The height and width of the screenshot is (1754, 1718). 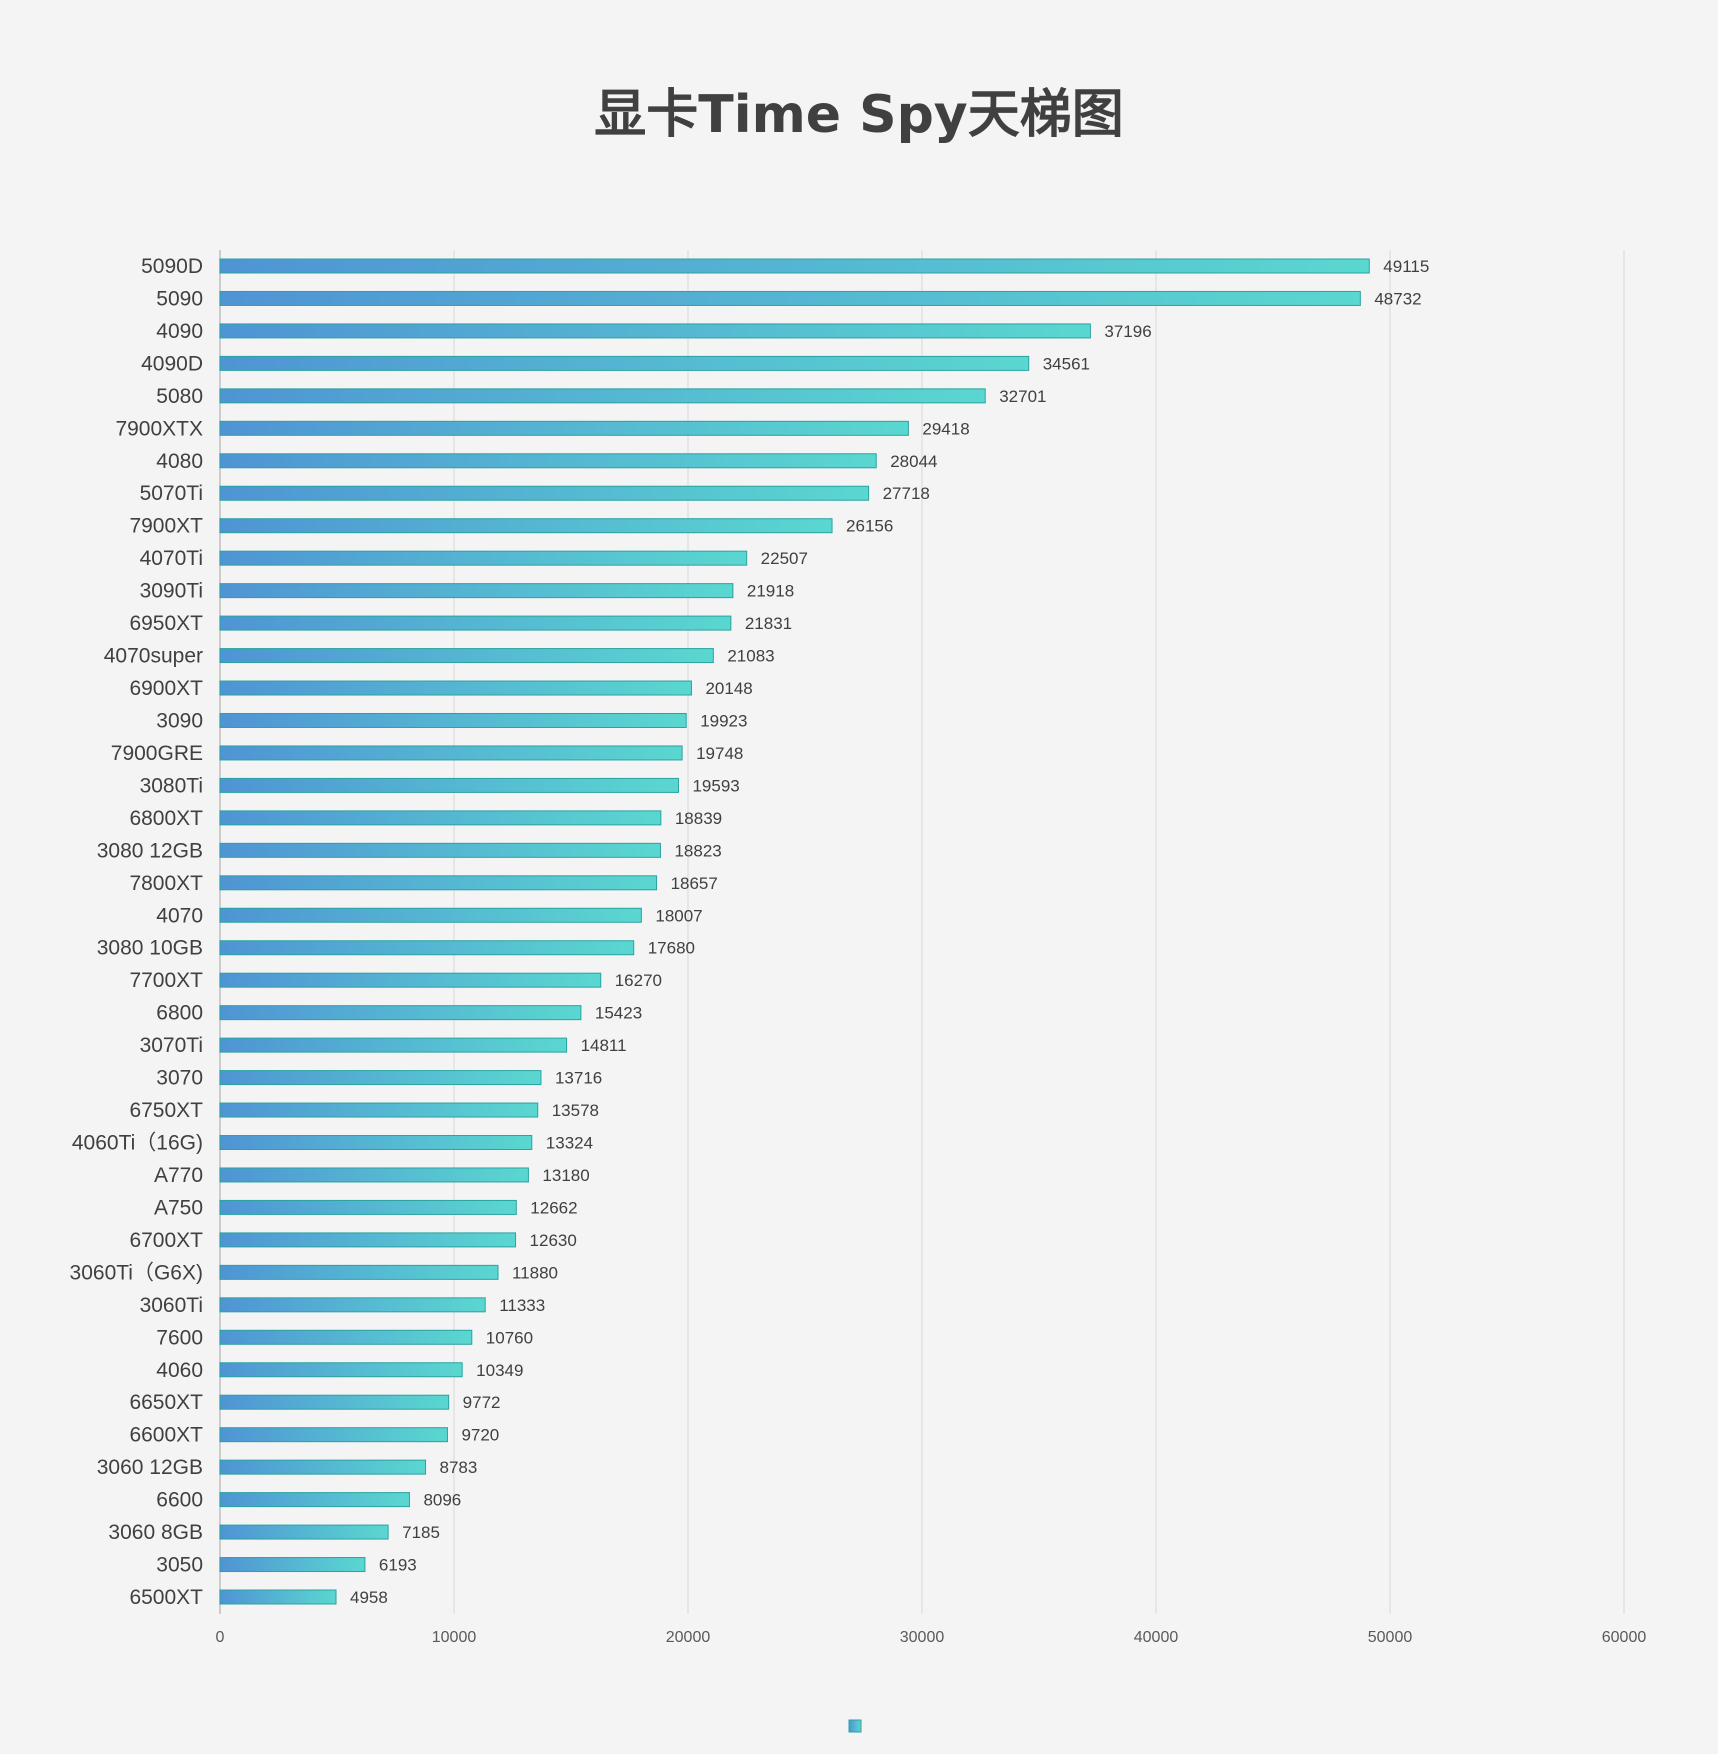 What do you see at coordinates (171, 558) in the screenshot?
I see `category-label: 4070Ti` at bounding box center [171, 558].